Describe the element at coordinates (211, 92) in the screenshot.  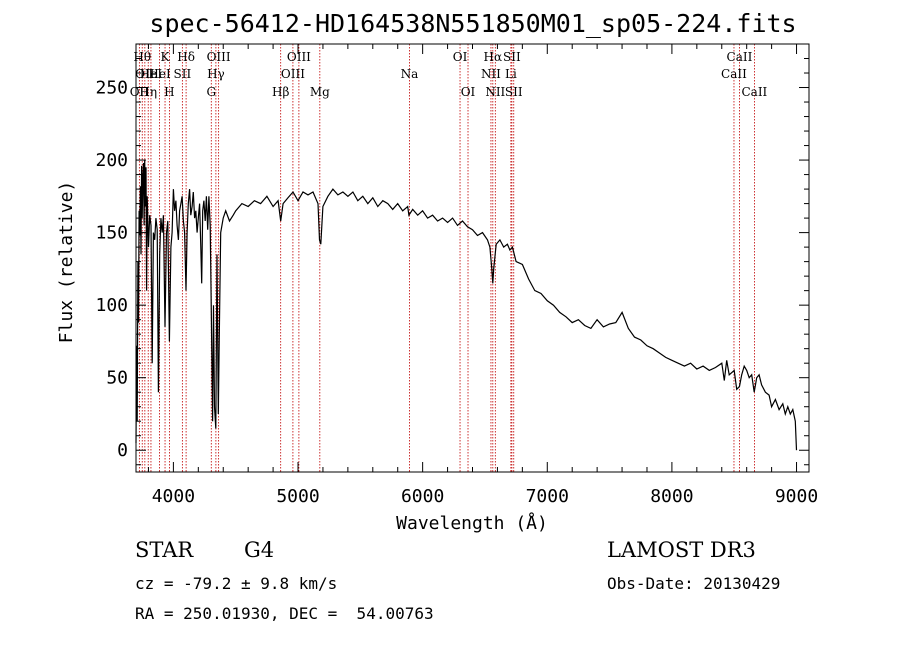
I see `line-marker-label: G` at that location.